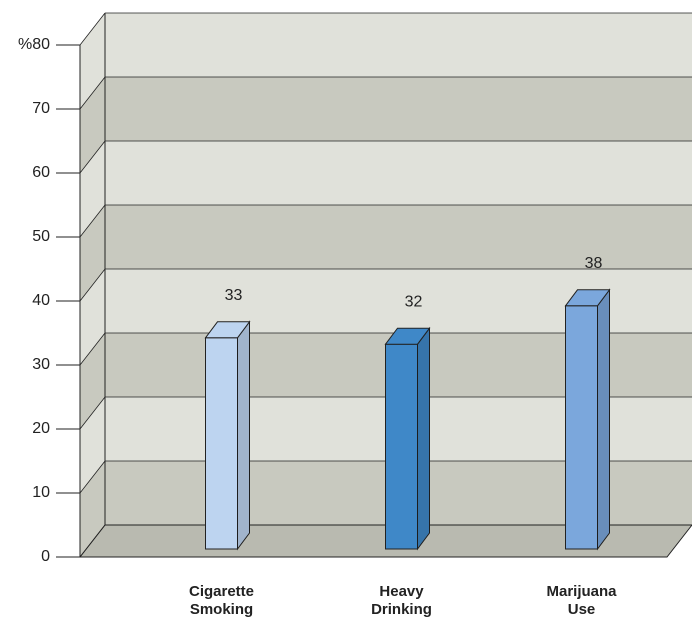  Describe the element at coordinates (581, 600) in the screenshot. I see `x-tick-label: Marijuana Use` at that location.